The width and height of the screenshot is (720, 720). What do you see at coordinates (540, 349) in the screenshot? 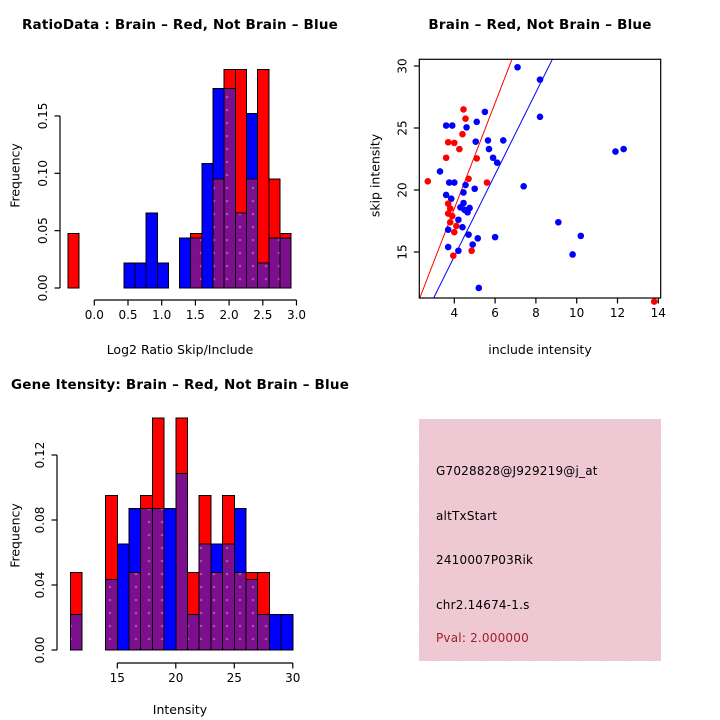
I see `scatter-xlabel: include intensity` at bounding box center [540, 349].